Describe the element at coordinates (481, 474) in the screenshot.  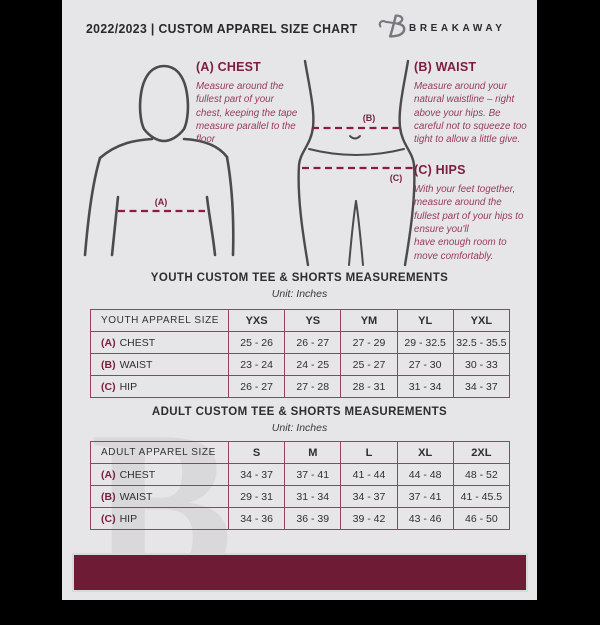
I see `measurement-cell: 48 - 52` at that location.